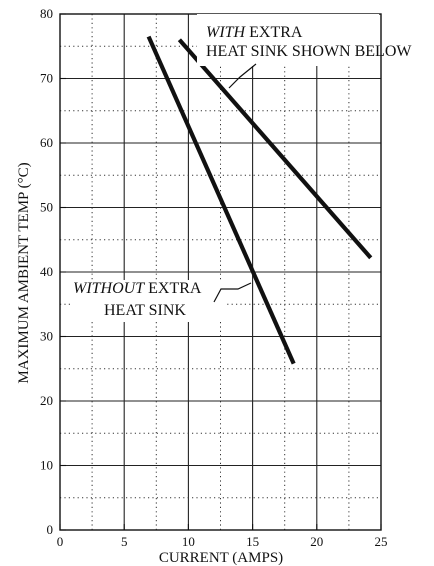 This screenshot has width=434, height=566. I want to click on without-annotation-line-2: HEAT SINK, so click(145, 310).